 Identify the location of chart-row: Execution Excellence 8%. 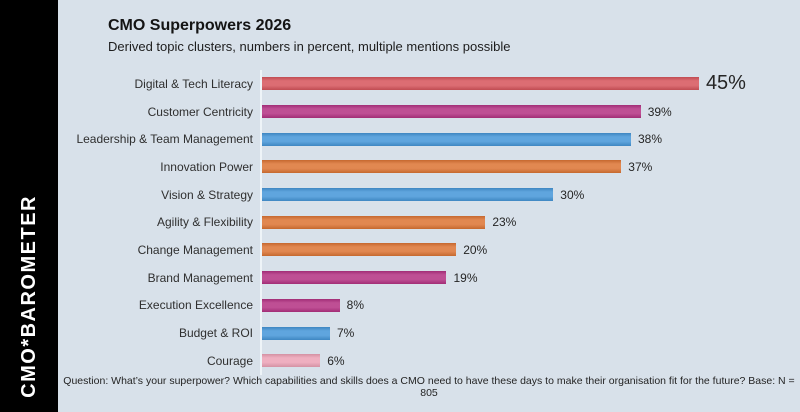
(429, 305).